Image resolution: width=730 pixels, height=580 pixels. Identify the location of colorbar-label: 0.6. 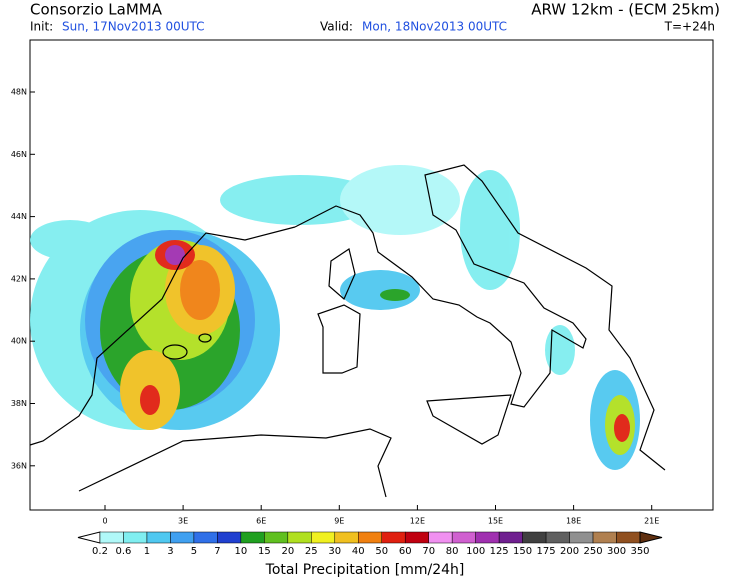
(124, 551).